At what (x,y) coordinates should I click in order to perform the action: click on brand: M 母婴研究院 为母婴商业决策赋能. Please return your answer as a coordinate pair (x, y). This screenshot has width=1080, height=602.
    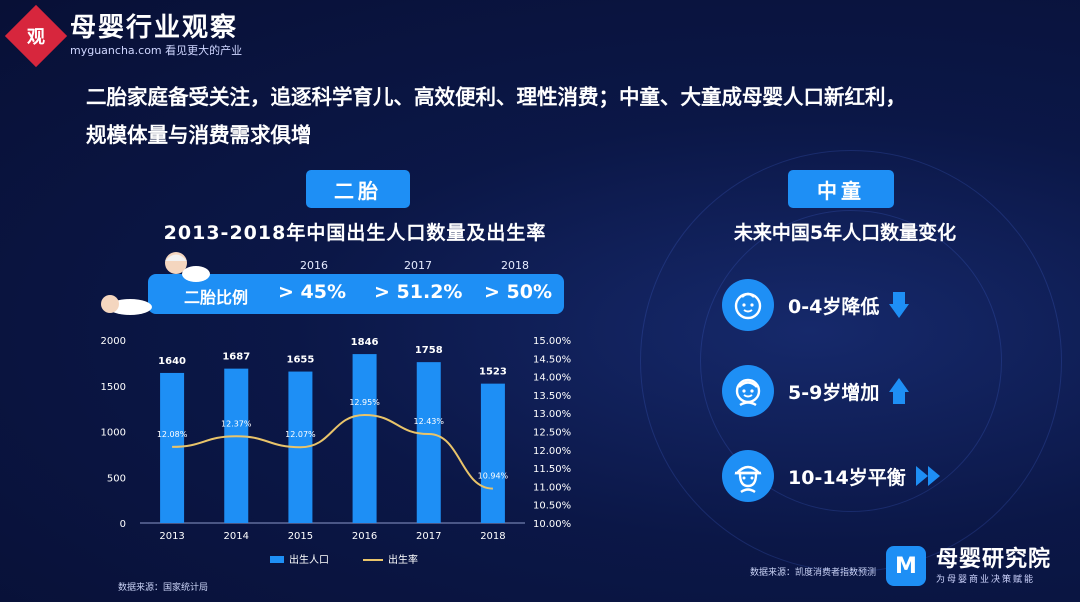
    Looking at the image, I should click on (968, 566).